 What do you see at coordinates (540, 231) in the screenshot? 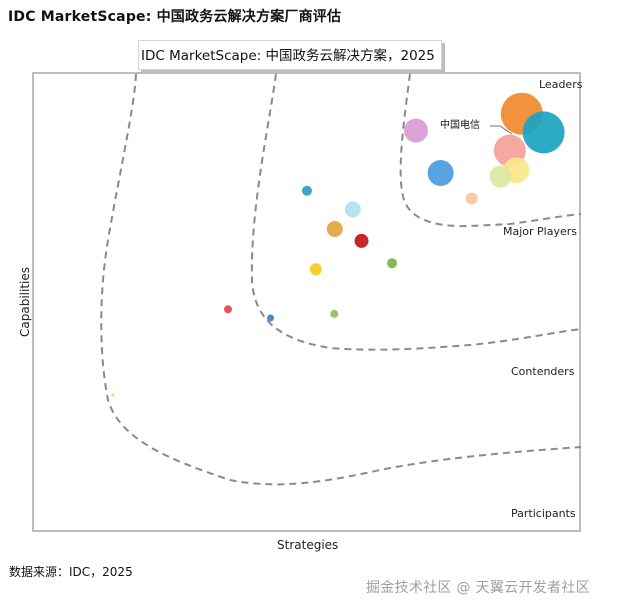
I see `zone-label-major-players: Major Players` at bounding box center [540, 231].